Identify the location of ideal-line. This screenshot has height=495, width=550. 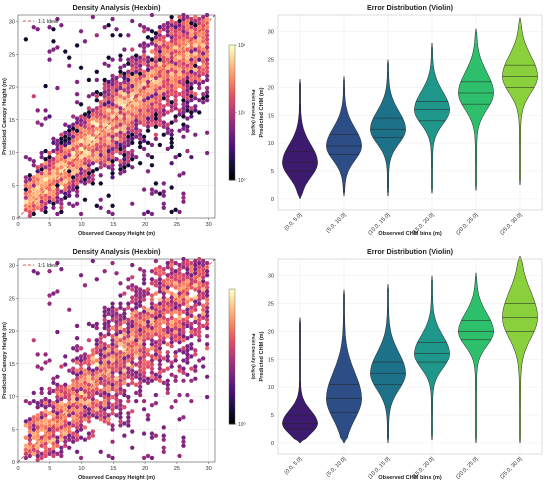
(116, 360).